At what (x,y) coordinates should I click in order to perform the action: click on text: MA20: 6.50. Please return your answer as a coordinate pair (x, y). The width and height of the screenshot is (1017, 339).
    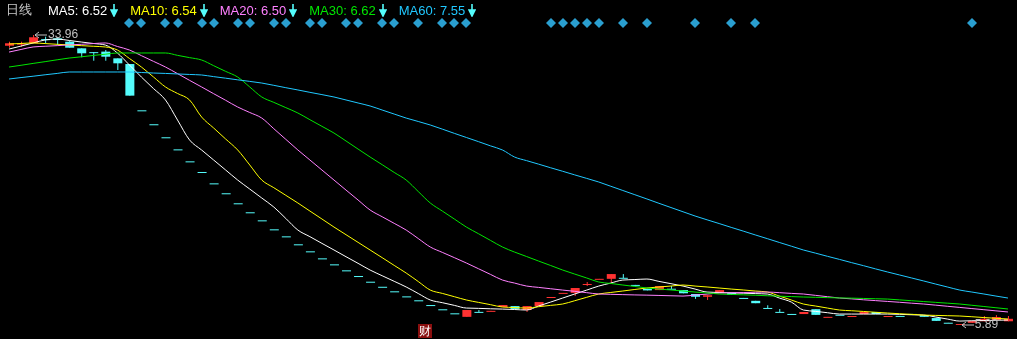
    Looking at the image, I should click on (253, 10).